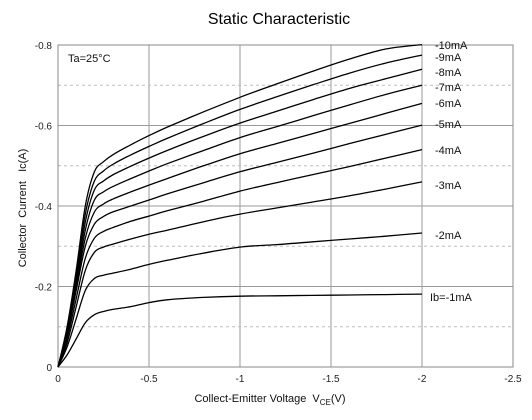 Image resolution: width=532 pixels, height=420 pixels. I want to click on series-label: -10mA, so click(451, 46).